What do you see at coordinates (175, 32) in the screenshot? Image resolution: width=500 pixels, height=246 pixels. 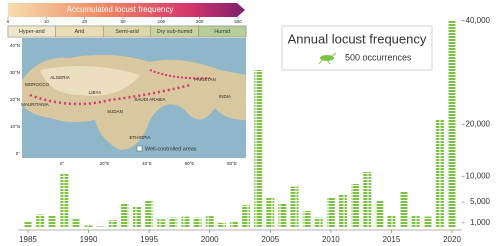 I see `climate-zone-label: Dry sub-humid` at bounding box center [175, 32].